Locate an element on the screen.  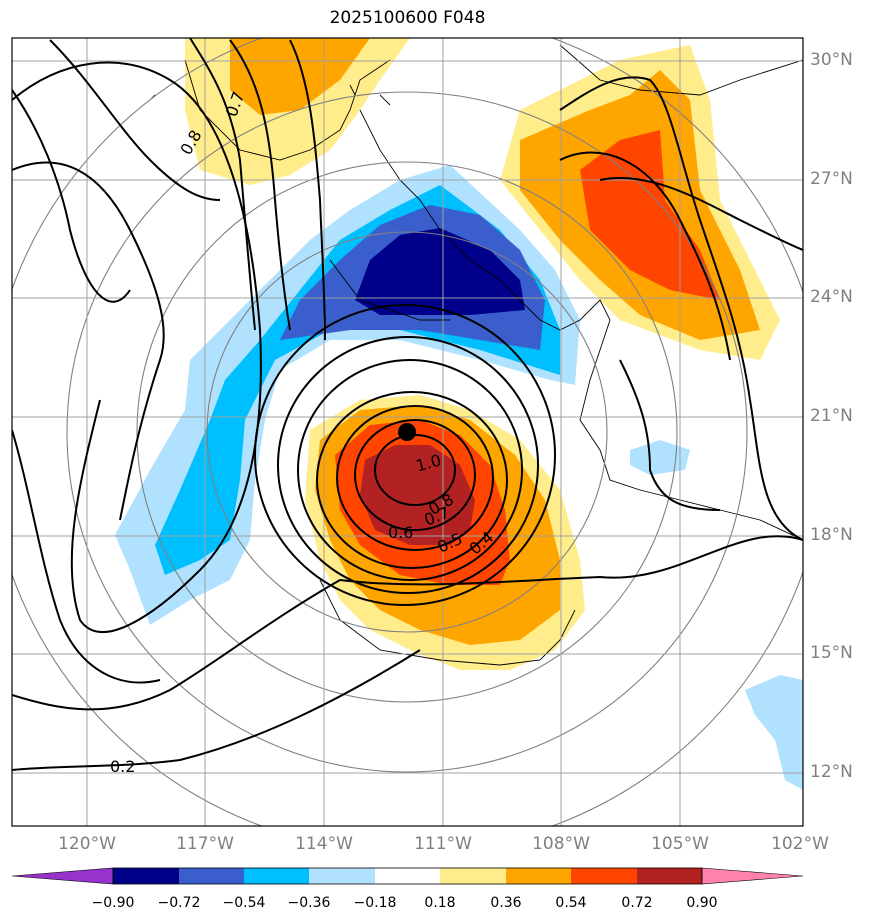
coastline-south is located at coordinates (447, 622).